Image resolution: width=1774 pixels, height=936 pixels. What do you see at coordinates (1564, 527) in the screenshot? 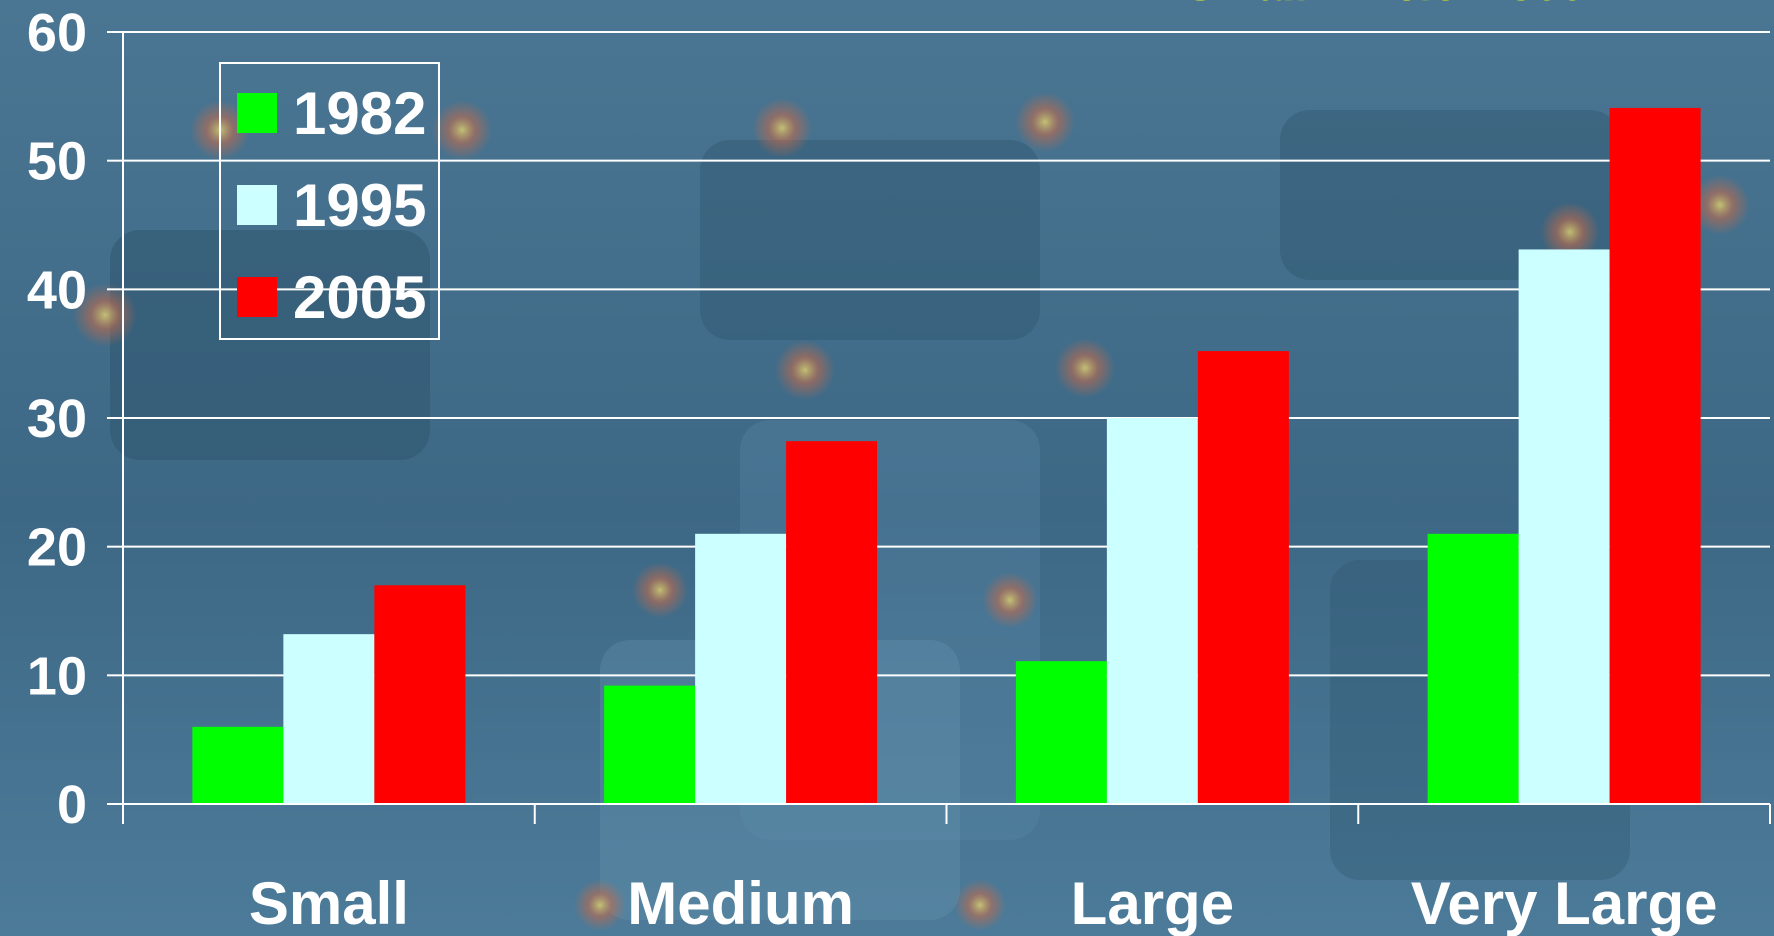
I see `bar-1995-very-large` at bounding box center [1564, 527].